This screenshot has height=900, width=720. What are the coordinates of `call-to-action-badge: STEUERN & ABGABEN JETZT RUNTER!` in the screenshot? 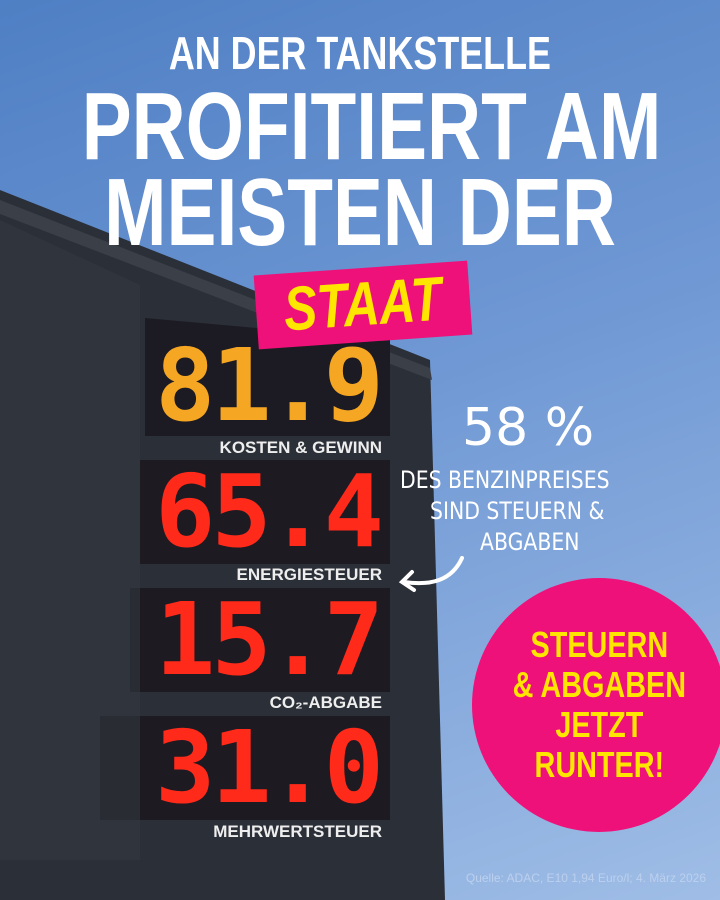 It's located at (596, 705).